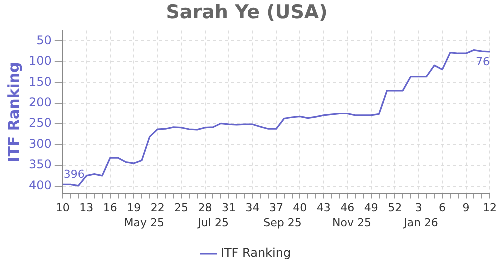  Describe the element at coordinates (40, 123) in the screenshot. I see `y-tick-label: 250` at that location.